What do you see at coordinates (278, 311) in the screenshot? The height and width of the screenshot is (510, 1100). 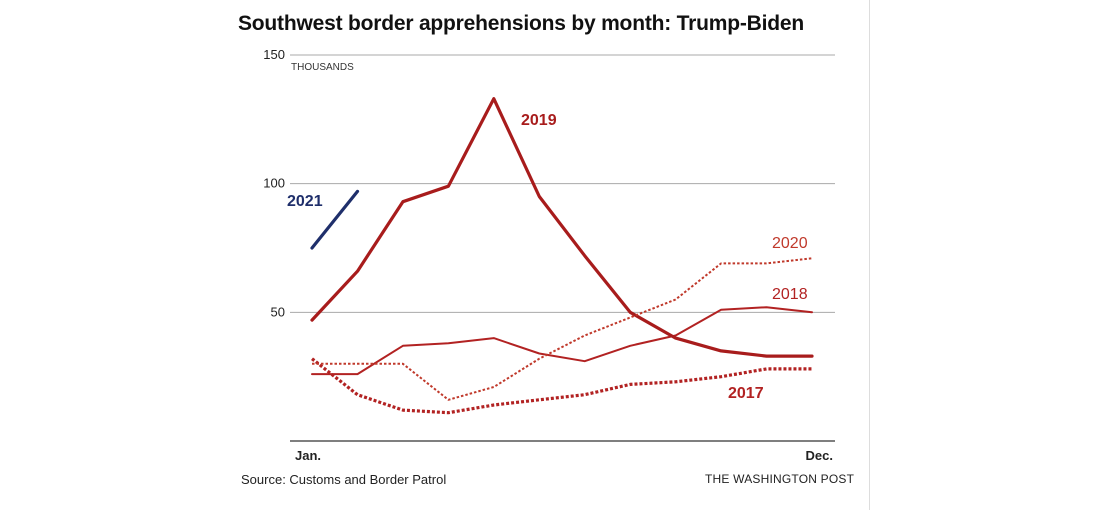 I see `y-tick-label-50: 50` at bounding box center [278, 311].